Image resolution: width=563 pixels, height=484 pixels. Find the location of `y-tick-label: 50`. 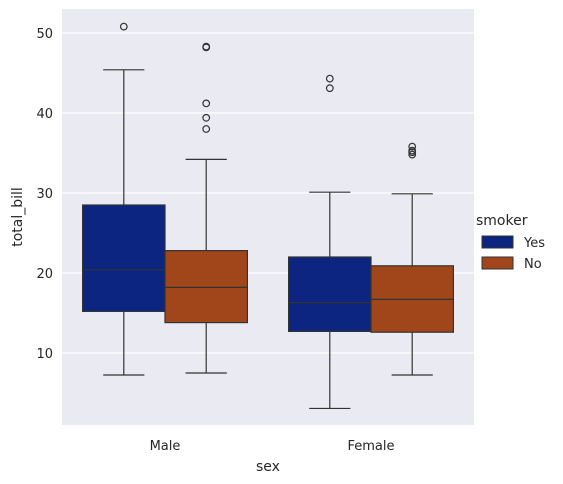

y-tick-label: 50 is located at coordinates (44, 34).